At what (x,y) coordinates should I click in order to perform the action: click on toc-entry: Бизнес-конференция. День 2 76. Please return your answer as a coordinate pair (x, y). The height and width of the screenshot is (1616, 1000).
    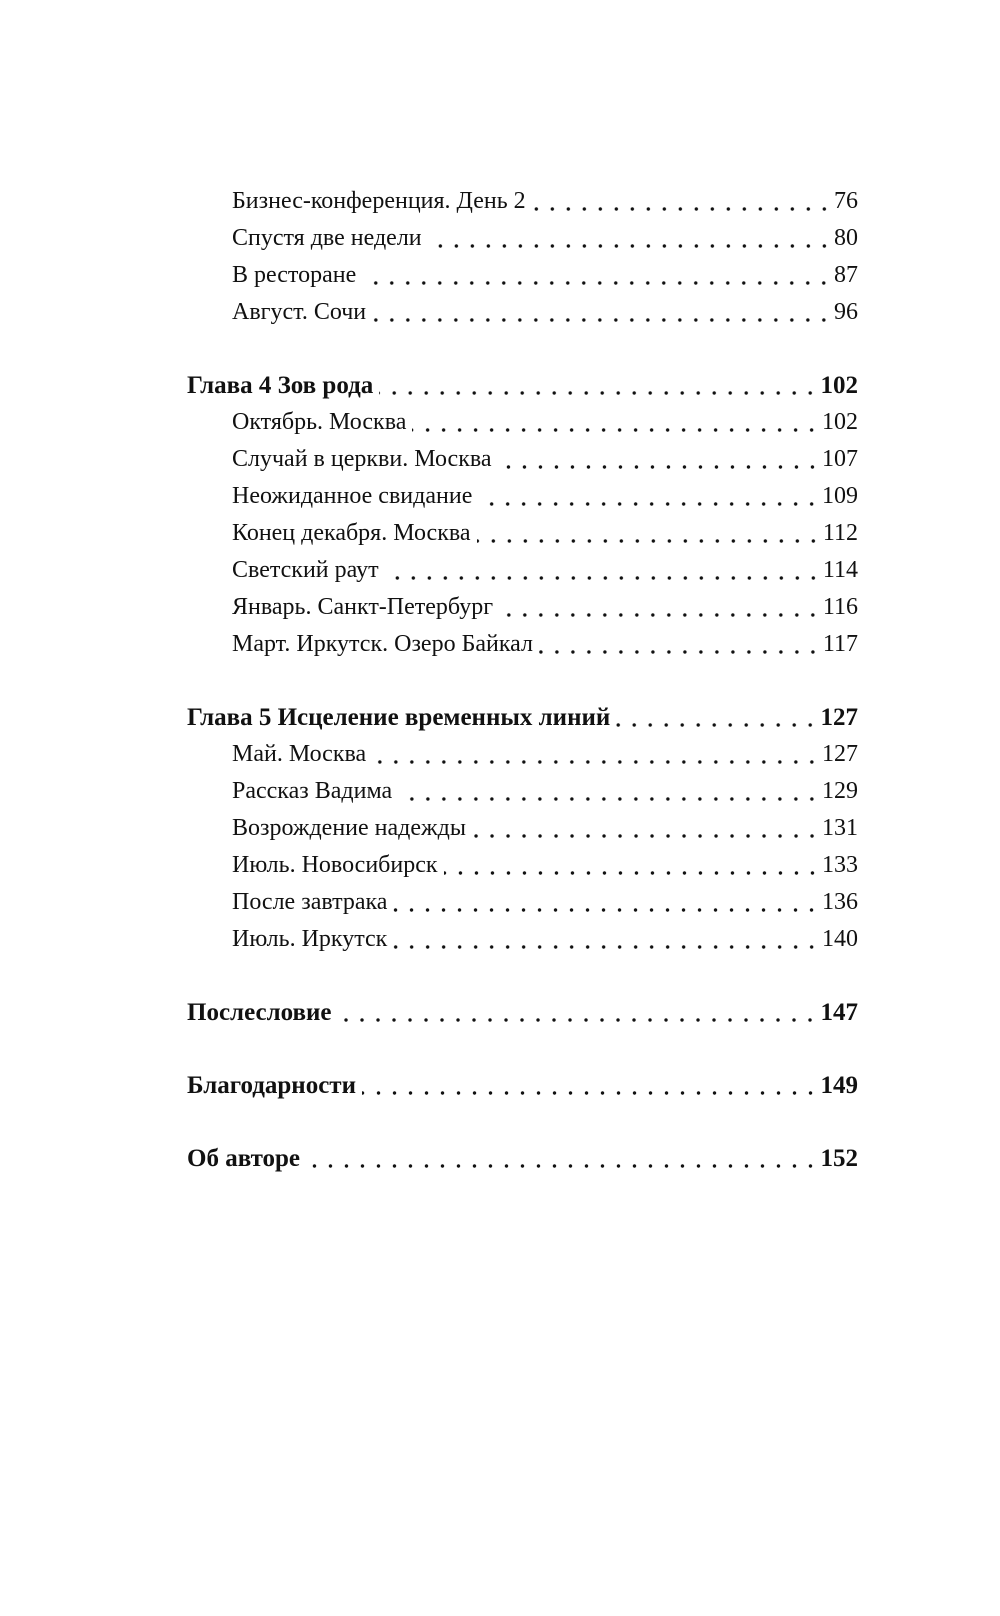
    Looking at the image, I should click on (522, 201).